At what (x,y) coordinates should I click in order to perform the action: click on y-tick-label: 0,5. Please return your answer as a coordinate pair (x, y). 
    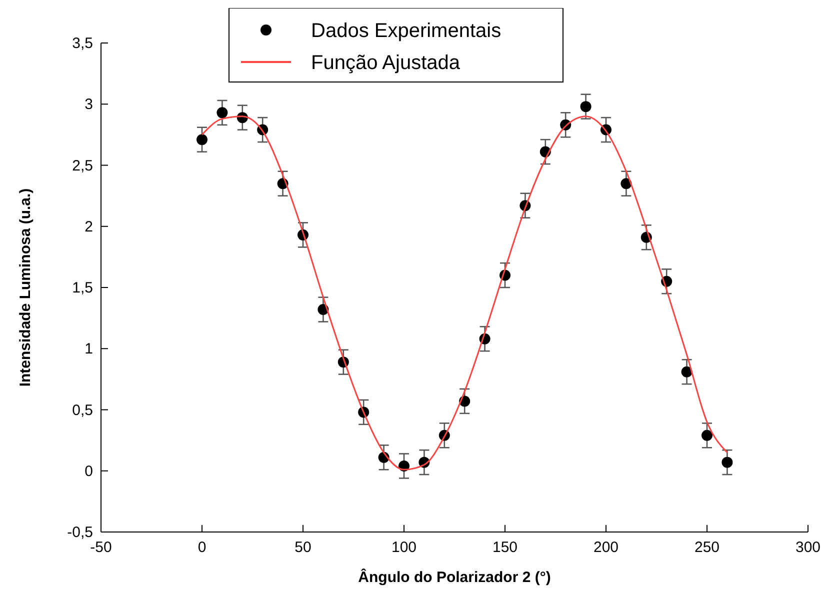
    Looking at the image, I should click on (82, 410).